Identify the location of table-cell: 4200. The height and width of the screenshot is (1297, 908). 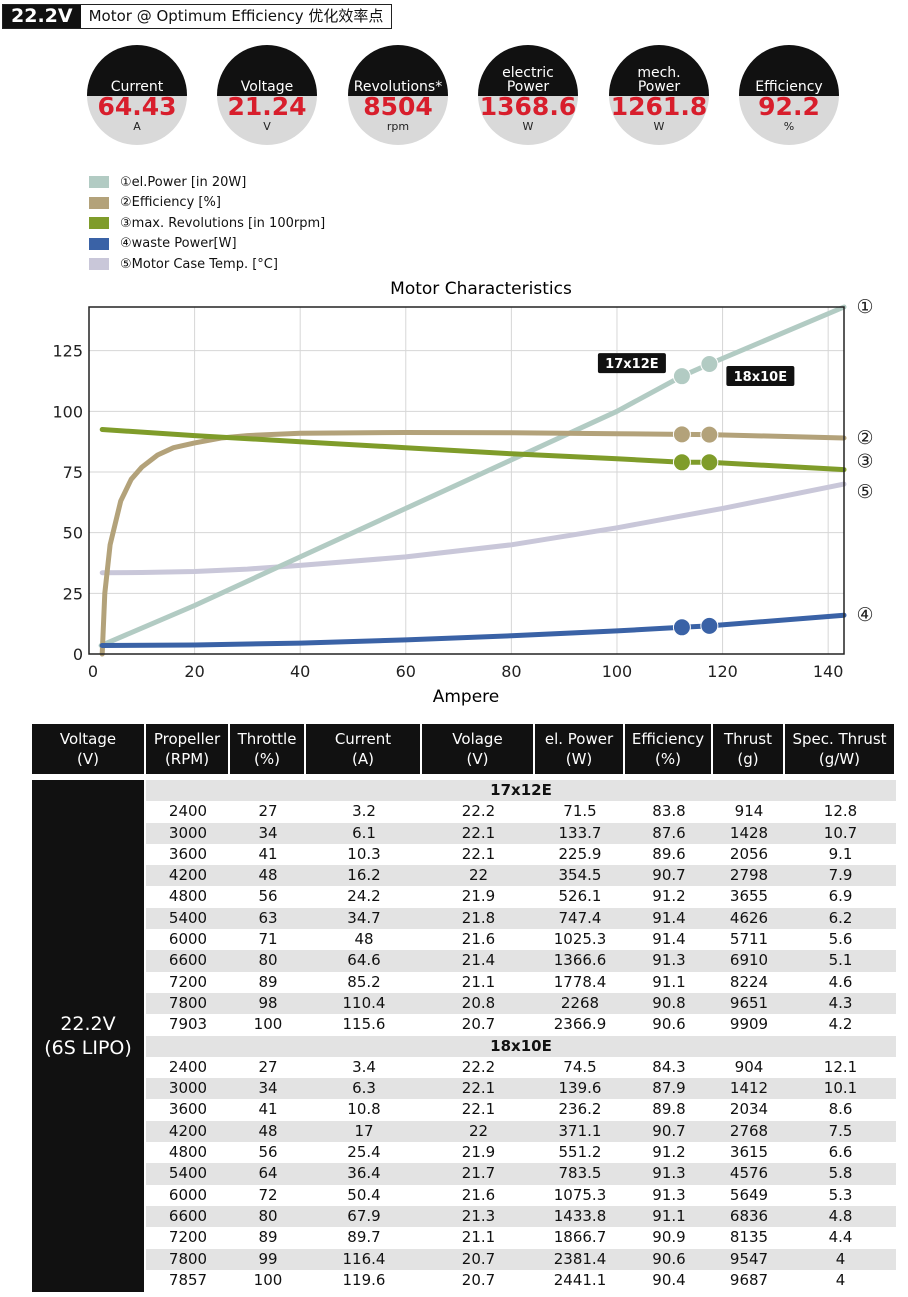
(188, 875).